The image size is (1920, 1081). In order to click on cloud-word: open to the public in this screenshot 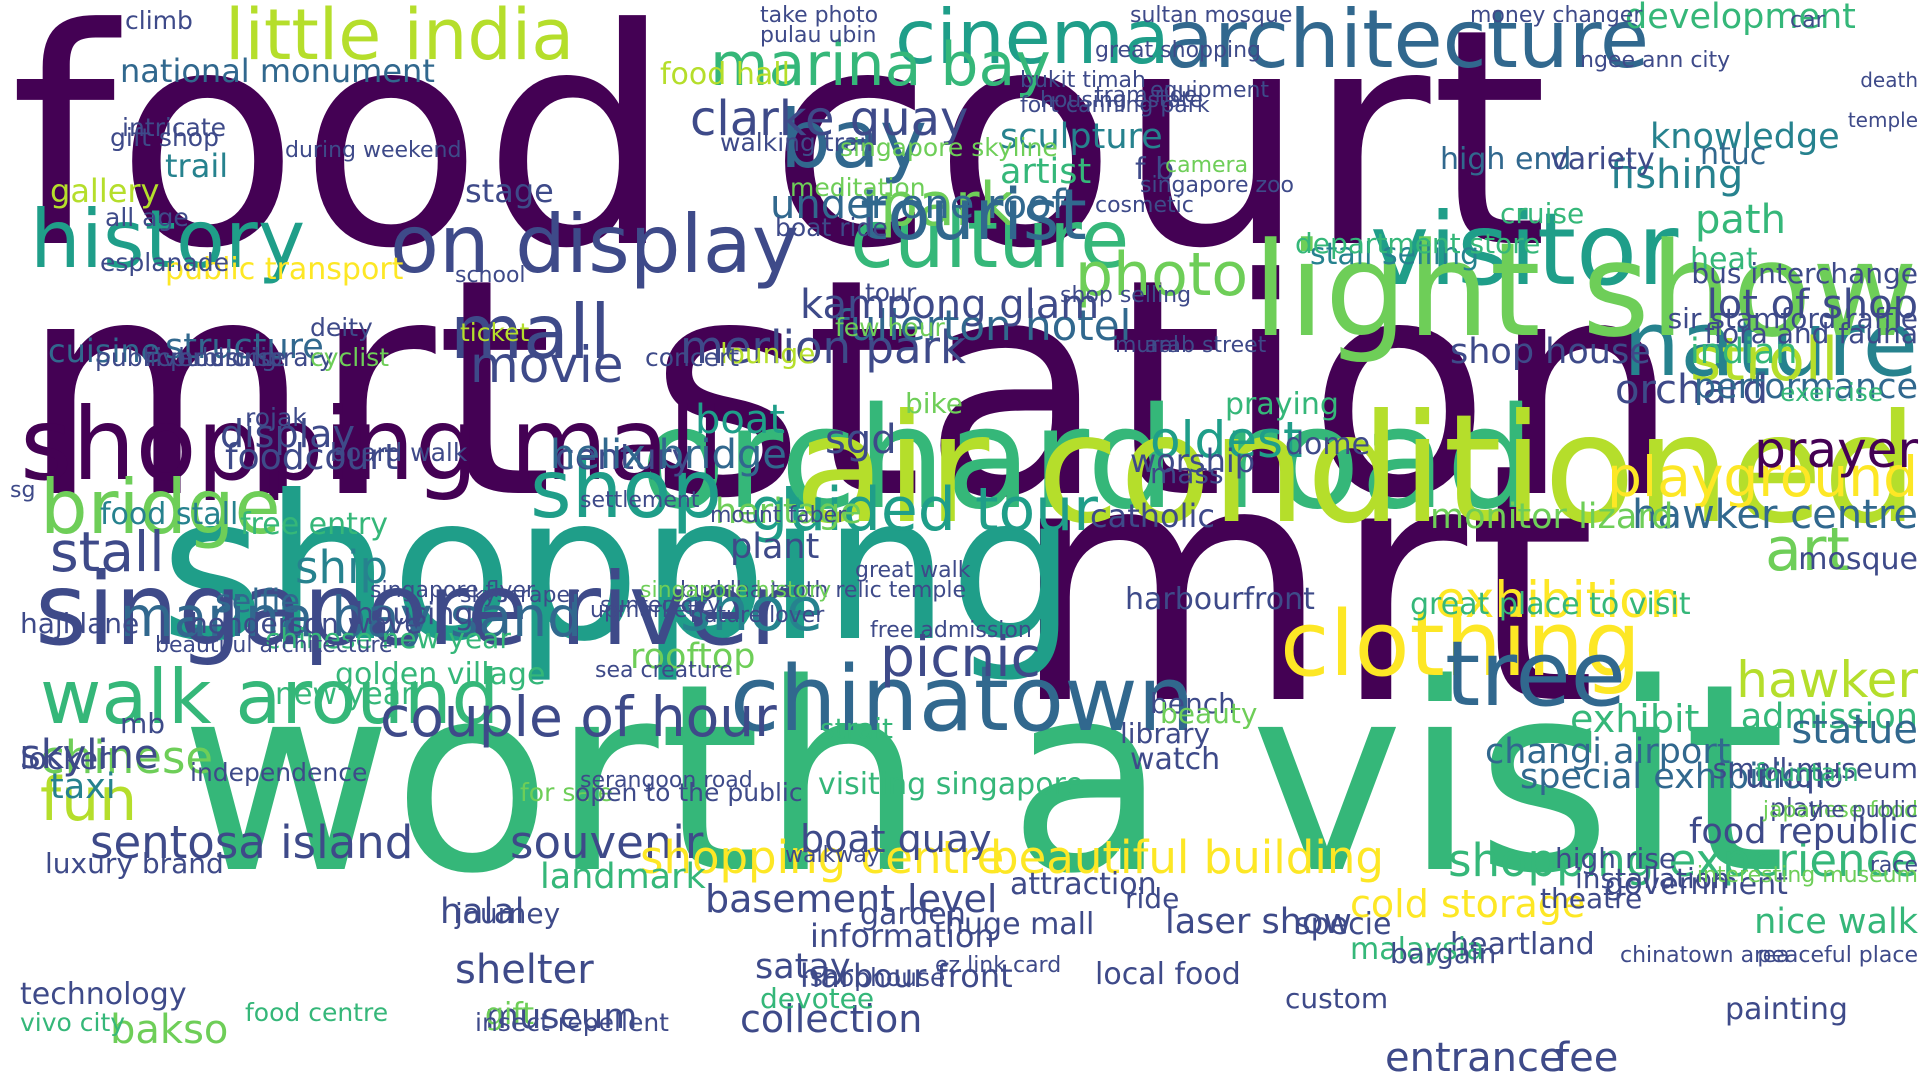, I will do `click(689, 792)`.